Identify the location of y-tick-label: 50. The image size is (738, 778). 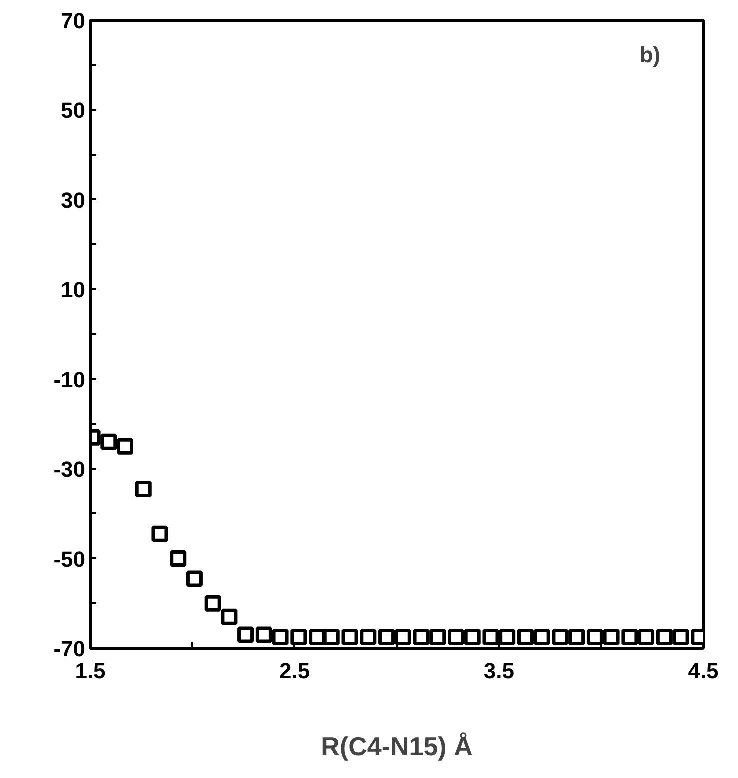
(73, 111).